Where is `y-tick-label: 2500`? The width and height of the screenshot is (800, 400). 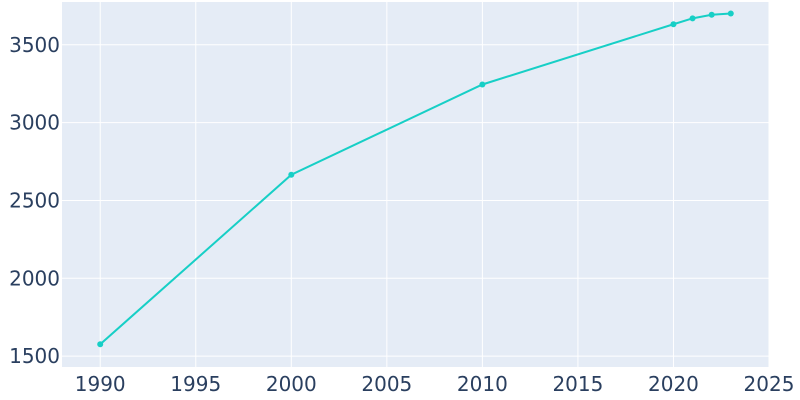
y-tick-label: 2500 is located at coordinates (34, 200).